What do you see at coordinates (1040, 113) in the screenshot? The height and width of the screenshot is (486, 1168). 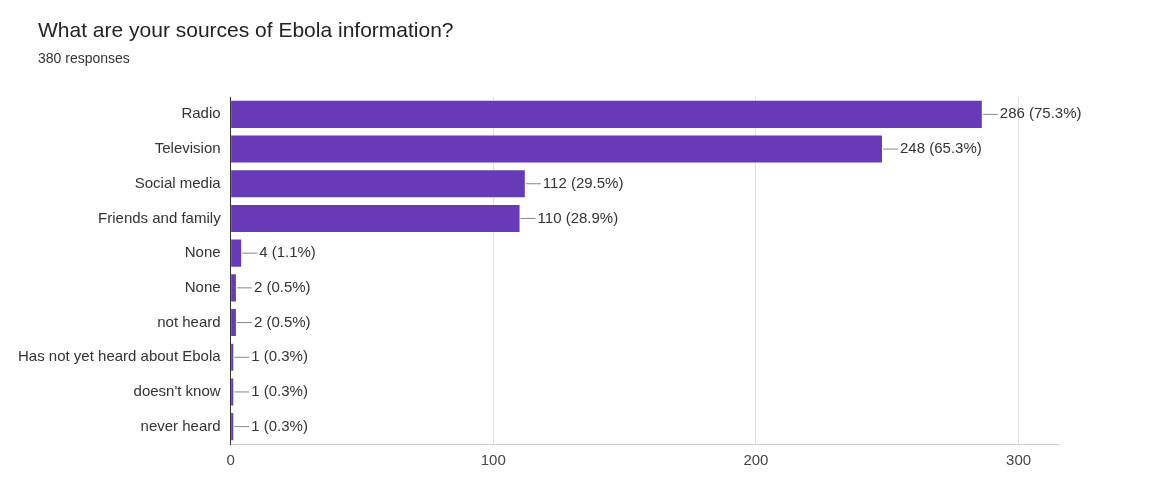 I see `data-label: 286 (75.3%)` at bounding box center [1040, 113].